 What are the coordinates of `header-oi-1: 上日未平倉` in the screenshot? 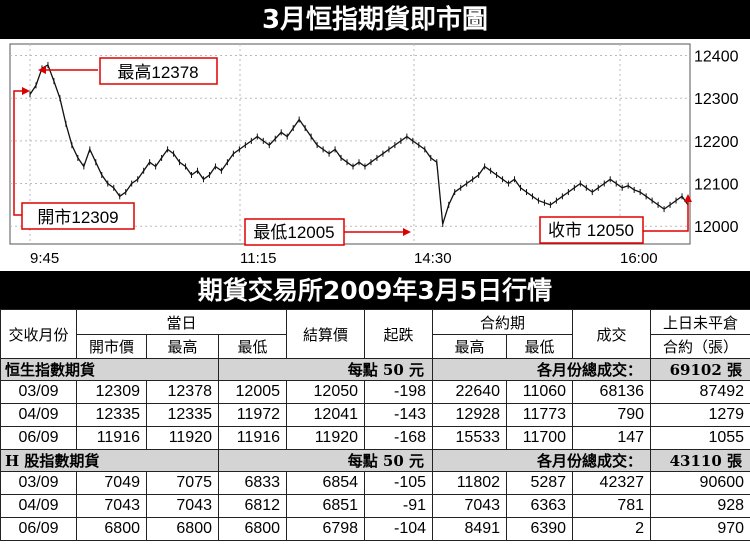 It's located at (700, 322).